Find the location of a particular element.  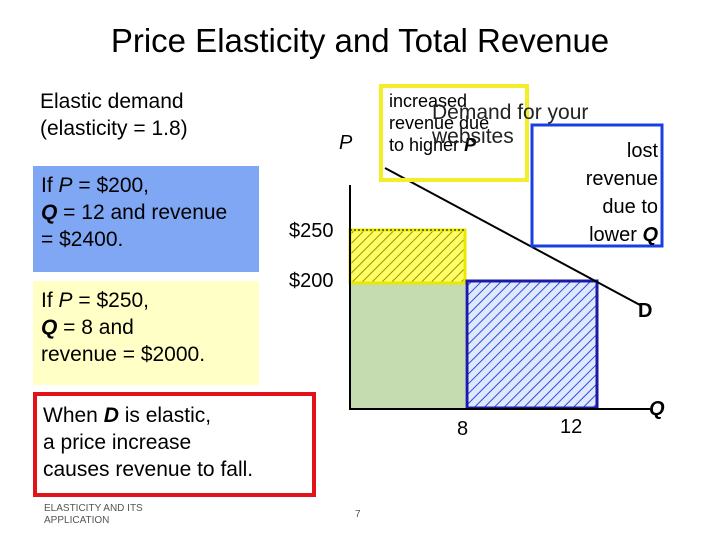

increased-revenue-callout is located at coordinates (454, 133).